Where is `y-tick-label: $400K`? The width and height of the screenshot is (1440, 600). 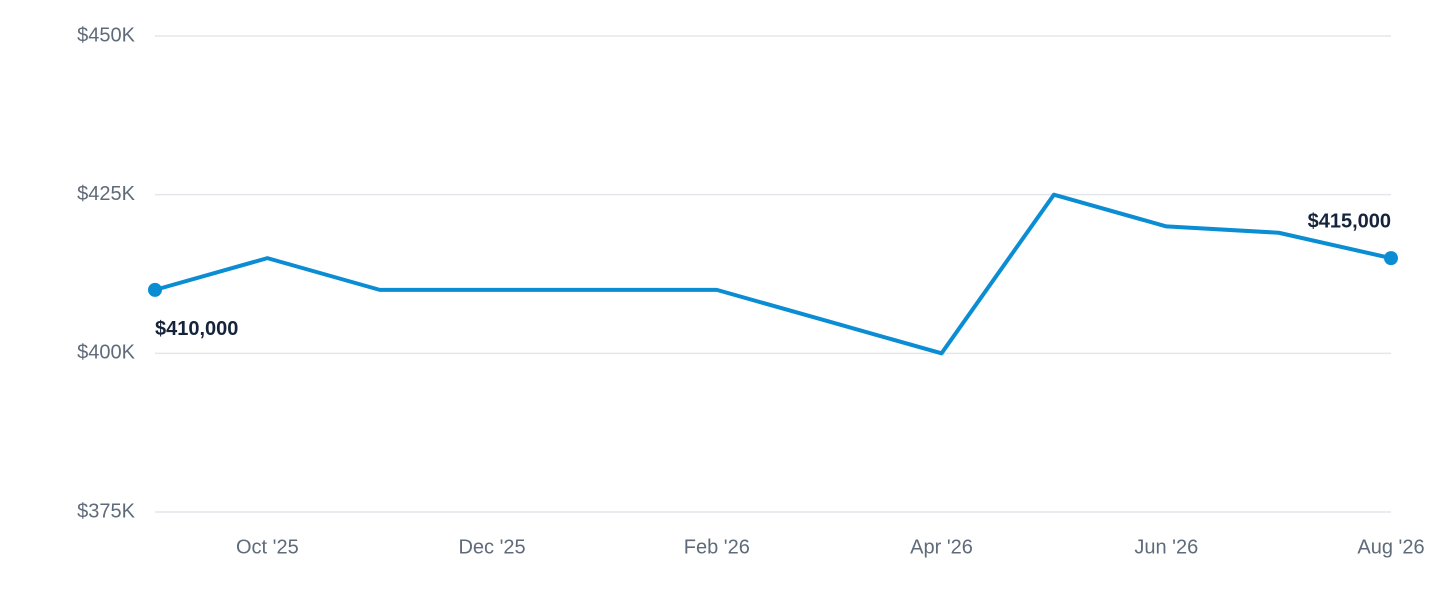
y-tick-label: $400K is located at coordinates (106, 353).